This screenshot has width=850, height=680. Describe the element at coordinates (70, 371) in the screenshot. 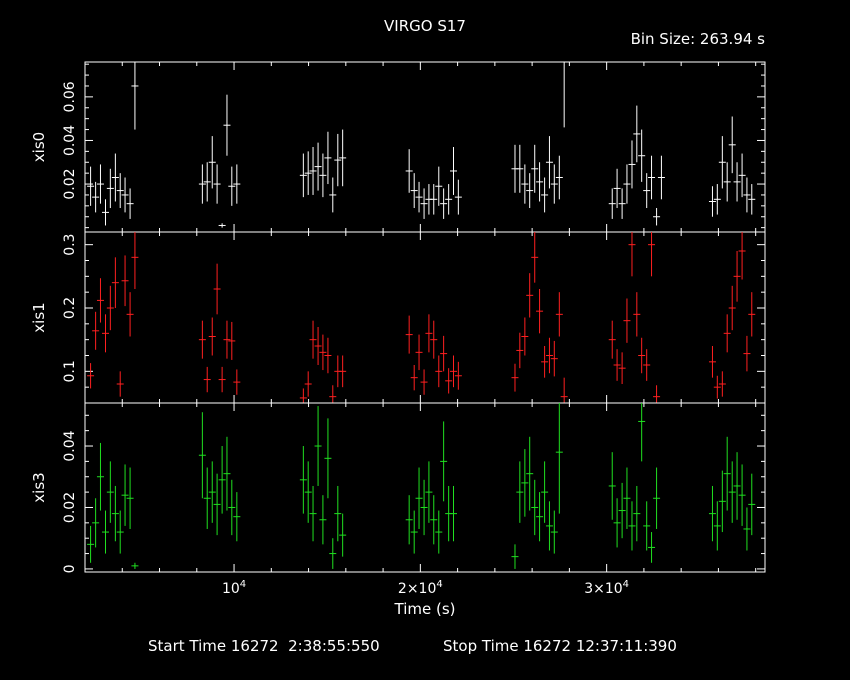

I see `y-tick-label: 0.1` at that location.